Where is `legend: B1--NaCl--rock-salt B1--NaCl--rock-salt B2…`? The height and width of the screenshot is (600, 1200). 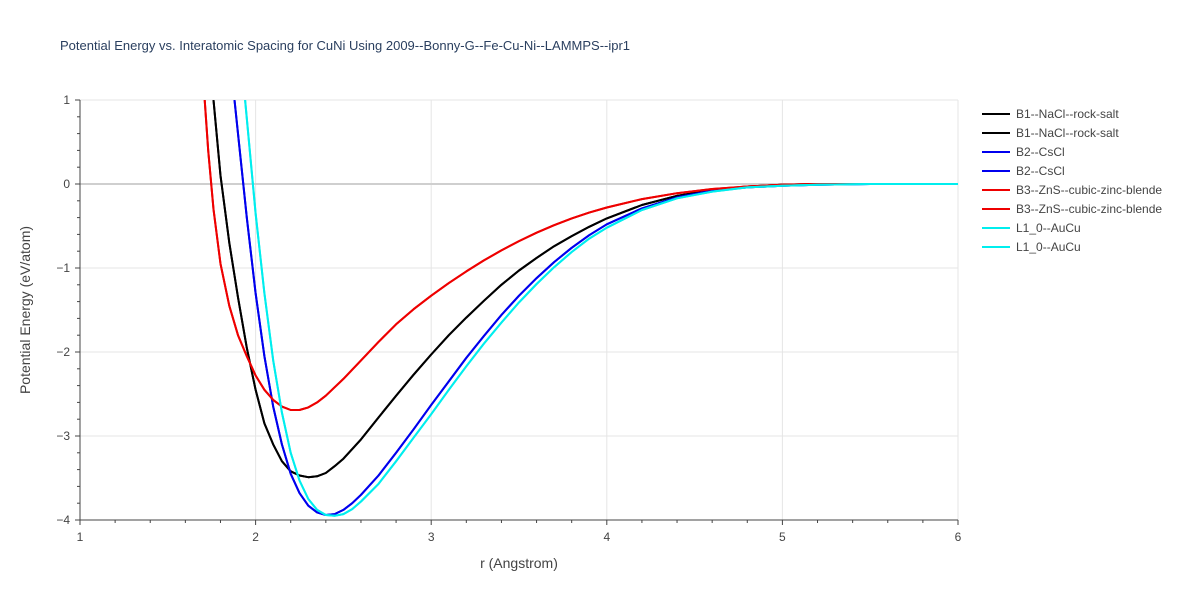 legend: B1--NaCl--rock-salt B1--NaCl--rock-salt B2… is located at coordinates (1072, 180).